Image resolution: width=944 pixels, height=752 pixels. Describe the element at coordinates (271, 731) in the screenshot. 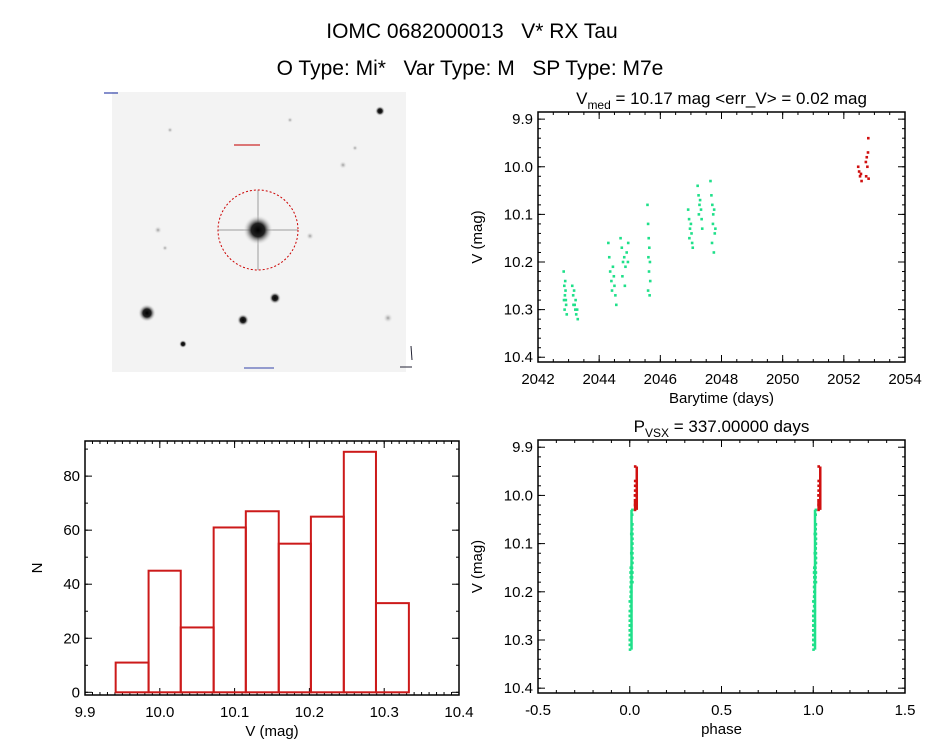

I see `x-axis-label: V (mag)` at that location.